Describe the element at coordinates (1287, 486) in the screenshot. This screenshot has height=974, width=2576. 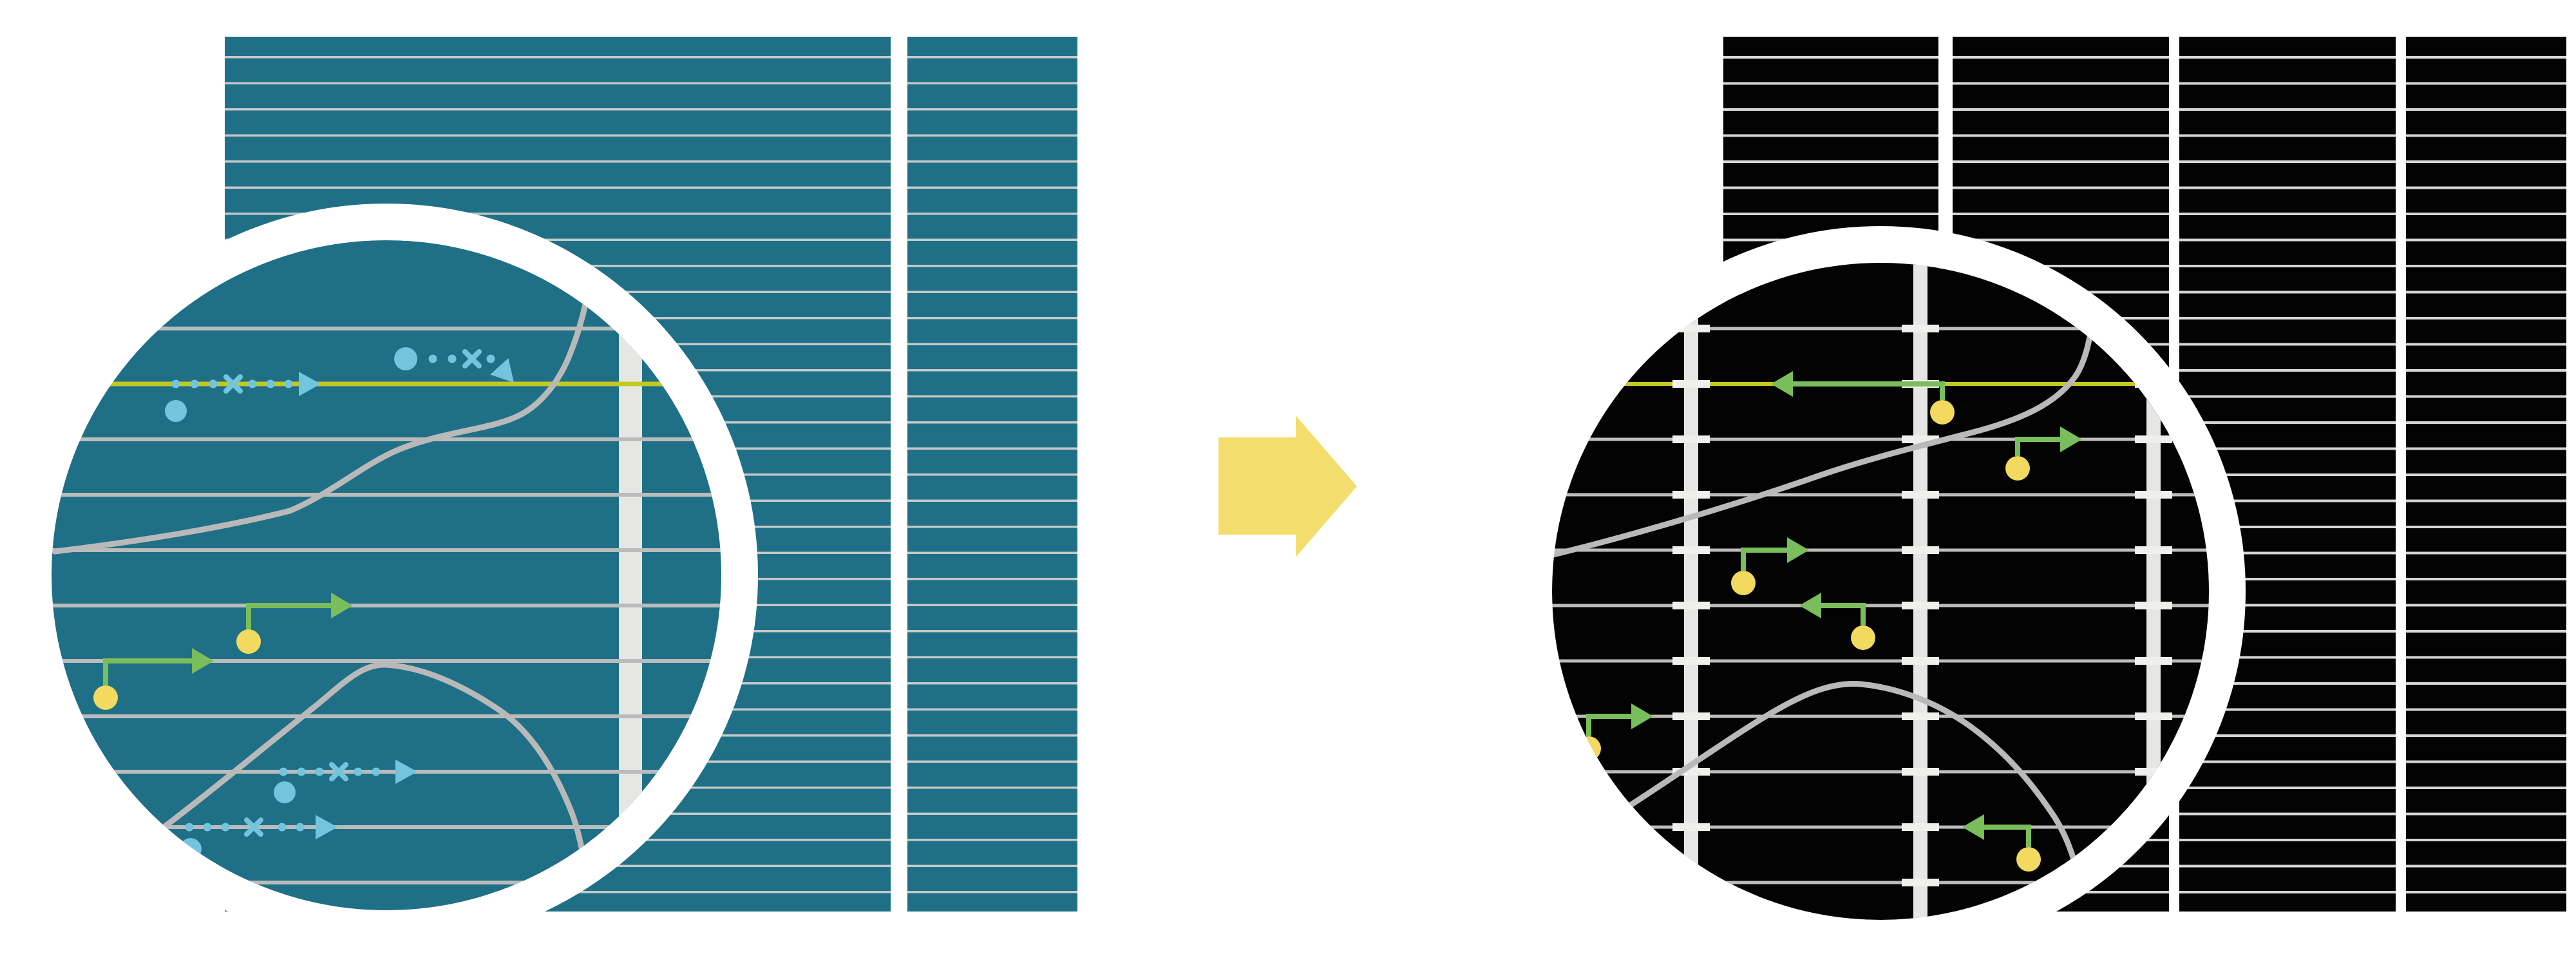
I see `transform-arrow-icon` at that location.